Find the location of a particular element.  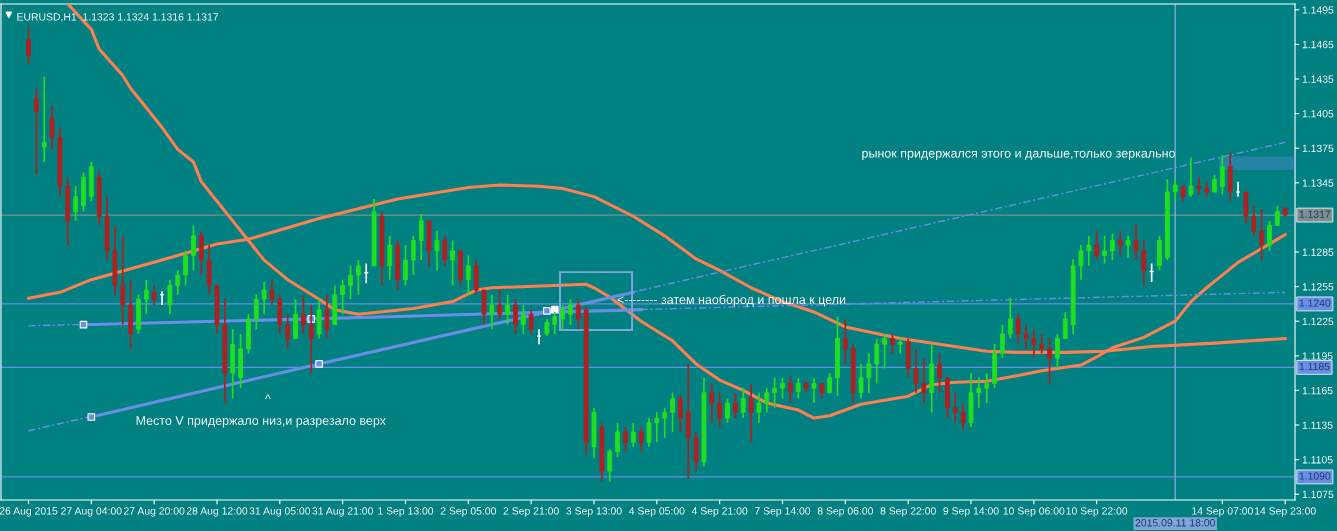

ref-line-label: 1.1240 is located at coordinates (1315, 303).